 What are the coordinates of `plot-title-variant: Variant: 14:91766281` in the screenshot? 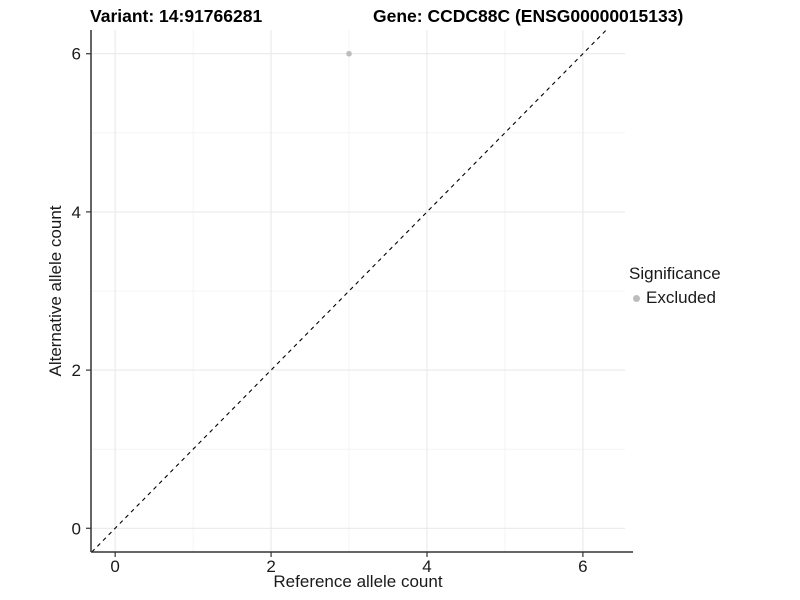 It's located at (176, 16).